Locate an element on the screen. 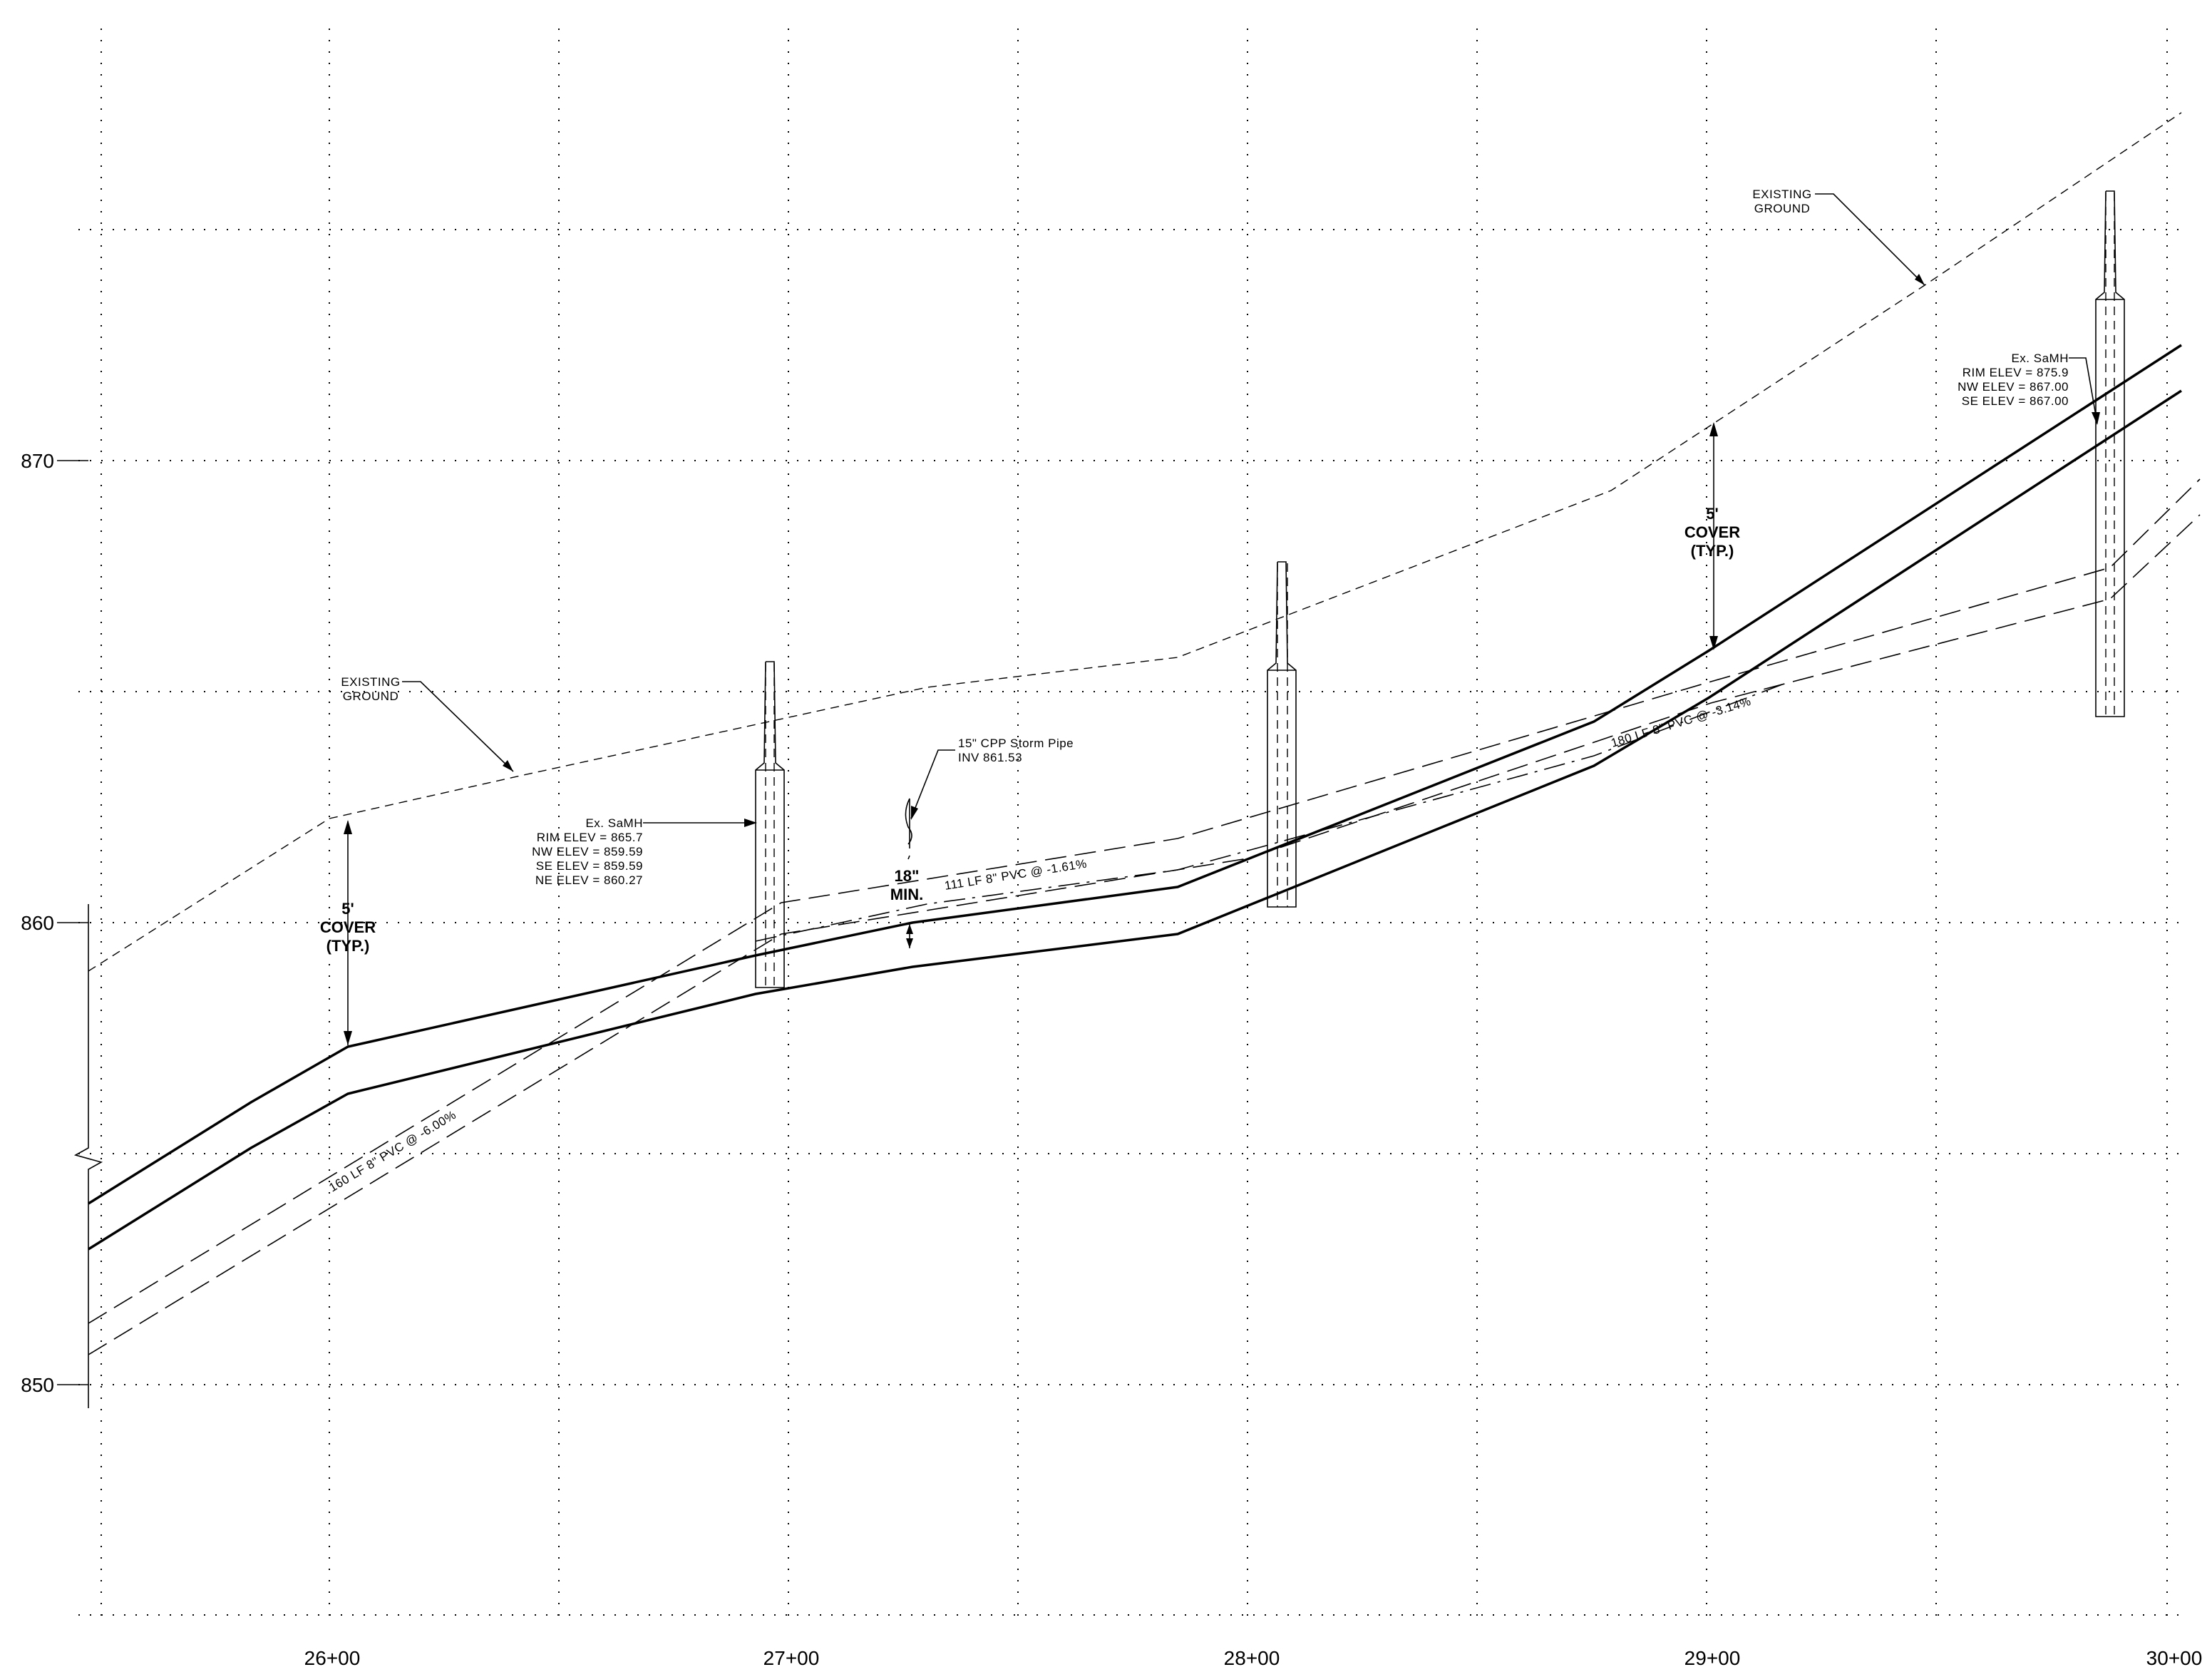 This screenshot has height=1672, width=2212. x-tick-label: 26+00 is located at coordinates (332, 1658).